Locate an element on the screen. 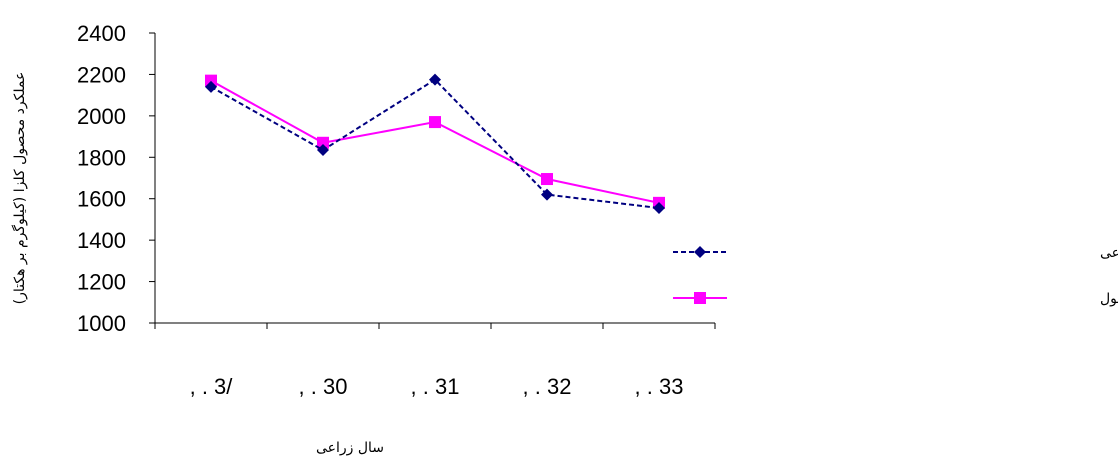 The width and height of the screenshot is (1118, 459). legend-label: عملکرد واقعی محصول is located at coordinates (1109, 299).